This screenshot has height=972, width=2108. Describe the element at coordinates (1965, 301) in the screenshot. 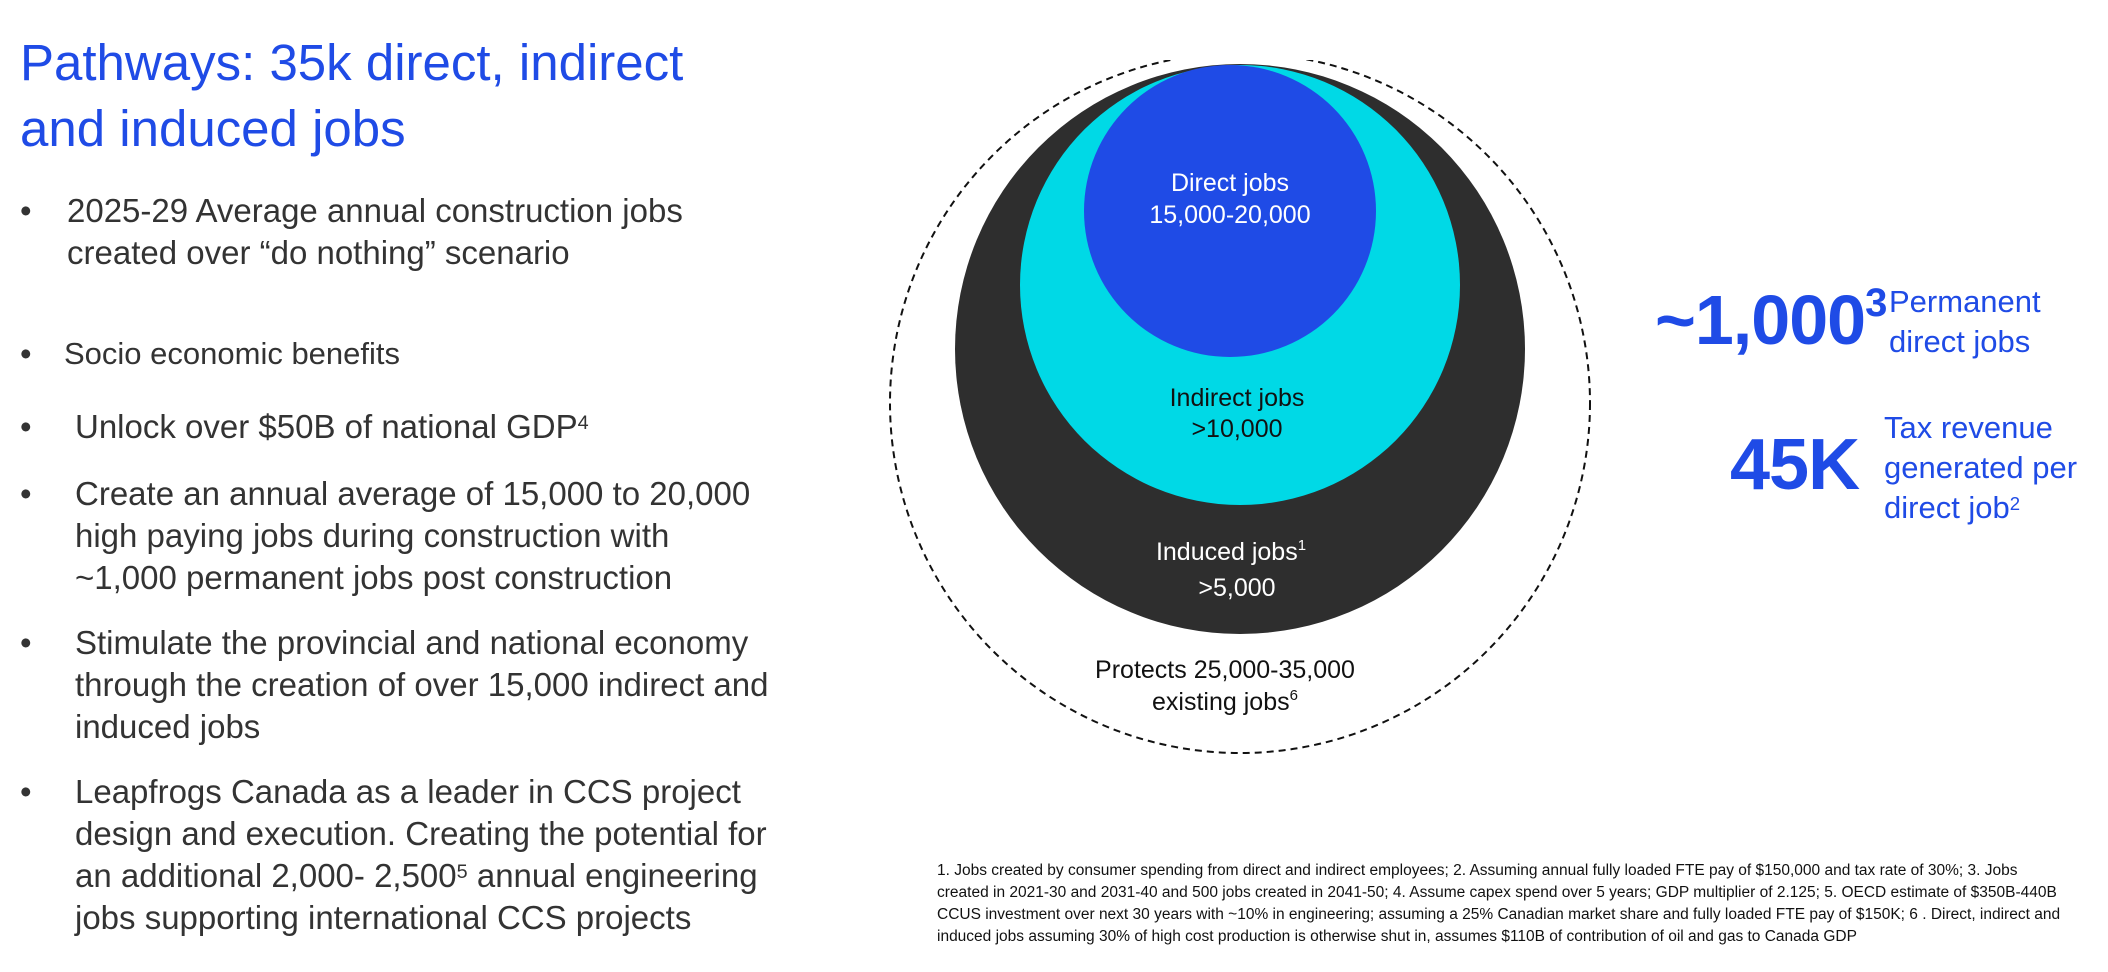

I see `metric-label-line: Permanent` at that location.